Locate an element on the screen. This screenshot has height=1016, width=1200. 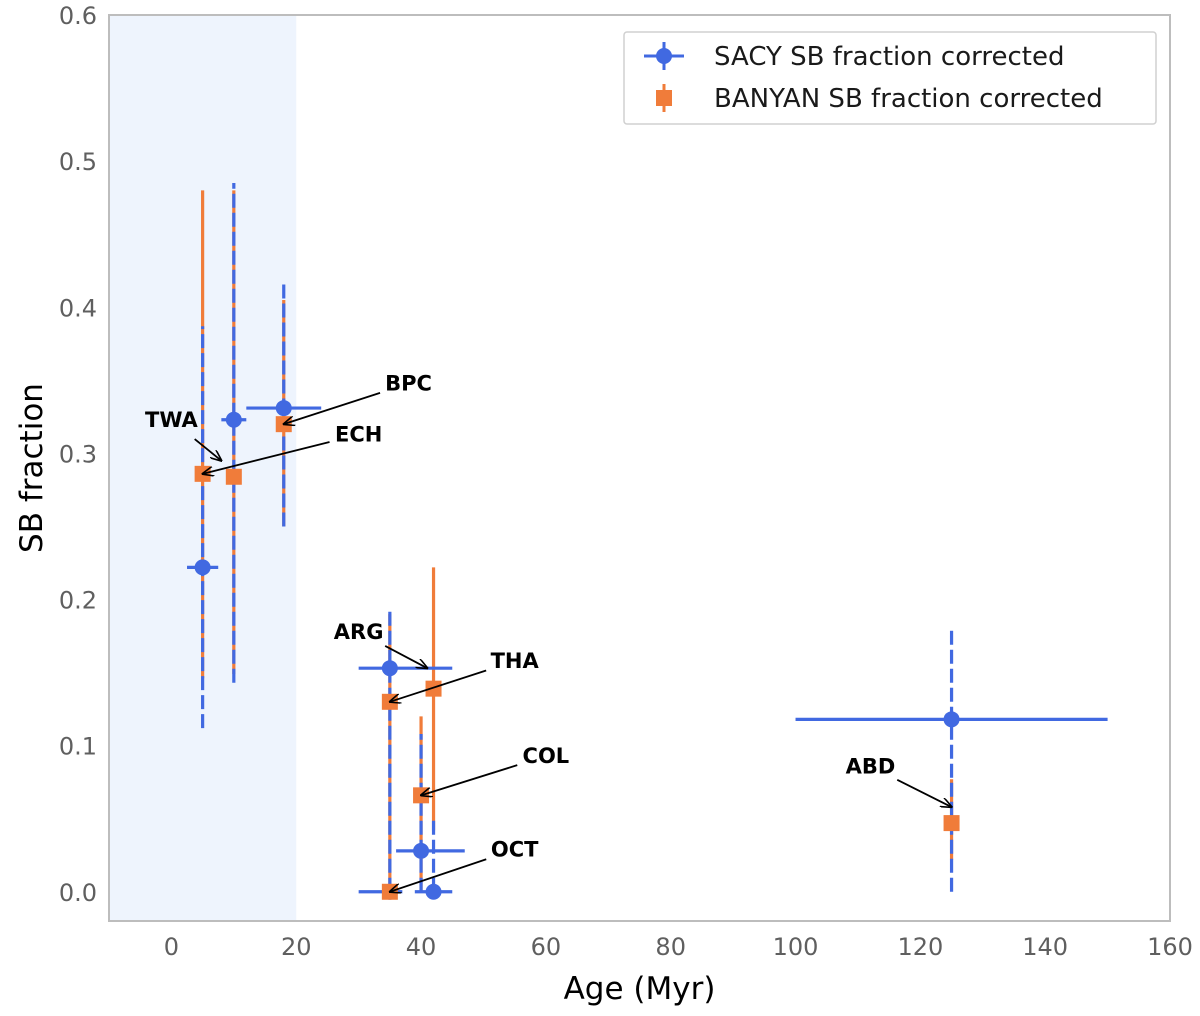
legend-circle-marker is located at coordinates (664, 56).